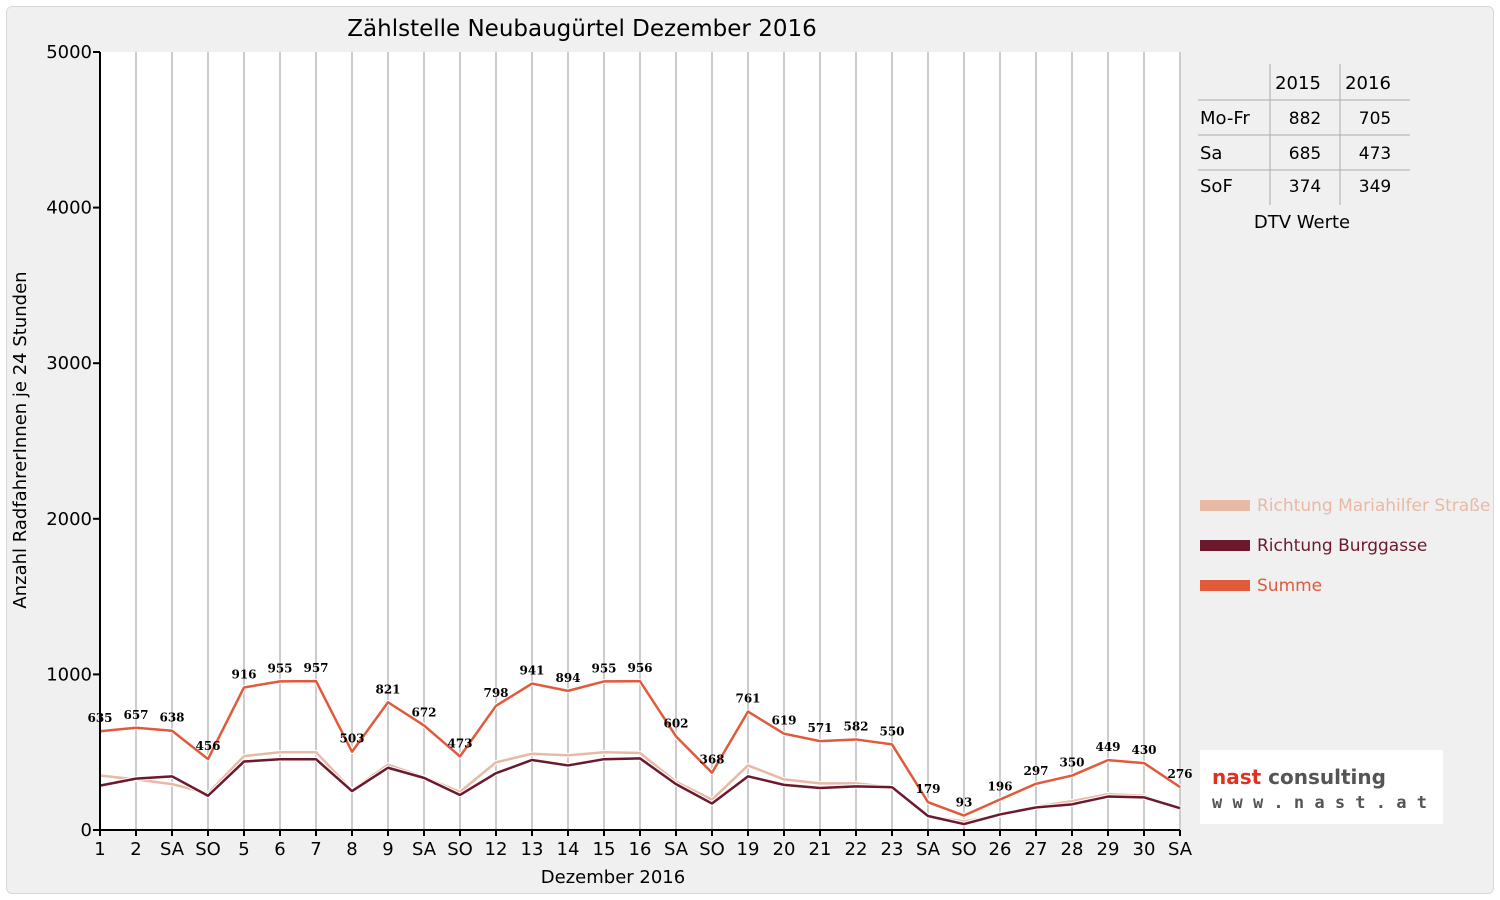 The image size is (1500, 900). Describe the element at coordinates (69, 519) in the screenshot. I see `y-tick-label: 2000` at that location.